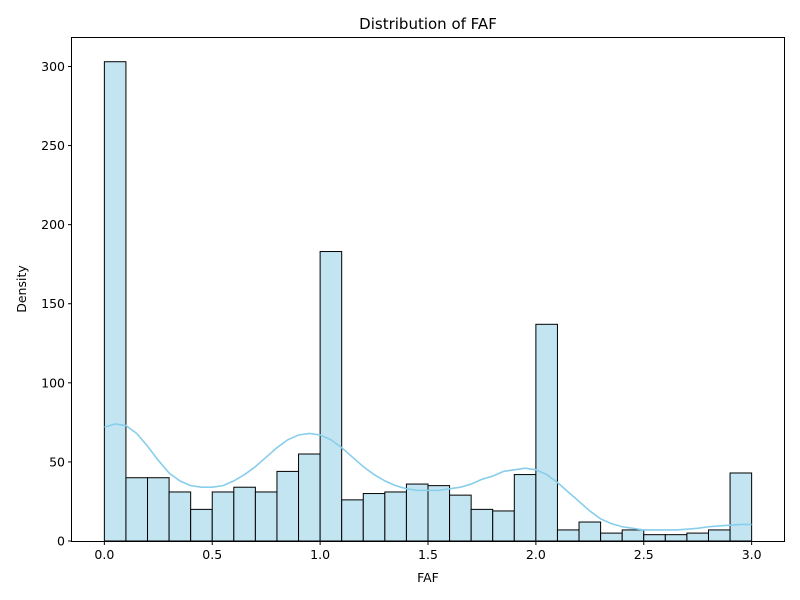  I want to click on kde-line, so click(428, 477).